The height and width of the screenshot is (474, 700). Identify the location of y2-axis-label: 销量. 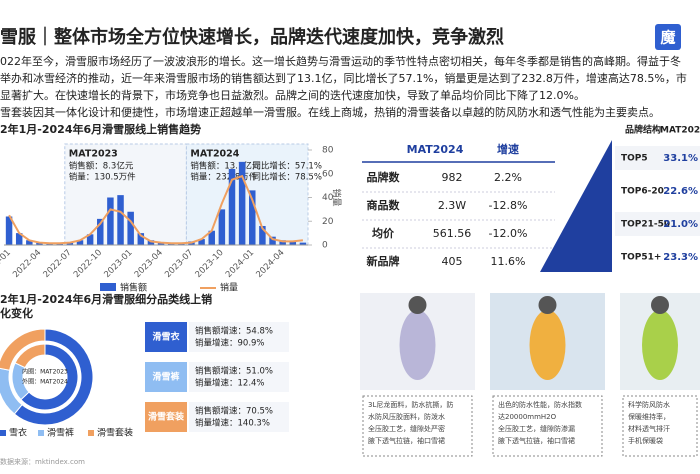
(337, 197).